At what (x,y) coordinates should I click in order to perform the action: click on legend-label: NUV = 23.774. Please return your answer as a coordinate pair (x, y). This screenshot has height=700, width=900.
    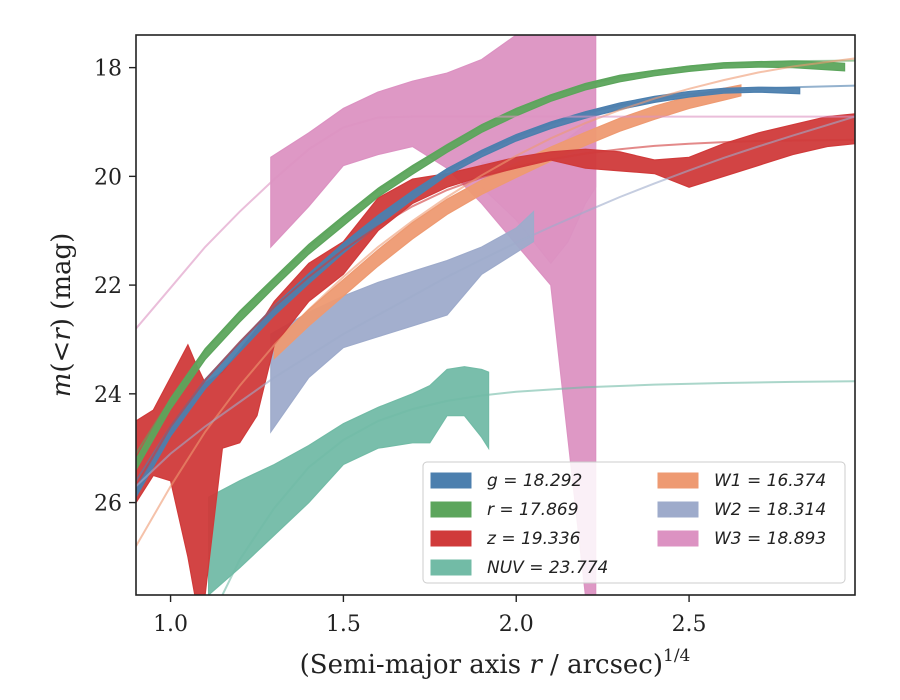
    Looking at the image, I should click on (547, 568).